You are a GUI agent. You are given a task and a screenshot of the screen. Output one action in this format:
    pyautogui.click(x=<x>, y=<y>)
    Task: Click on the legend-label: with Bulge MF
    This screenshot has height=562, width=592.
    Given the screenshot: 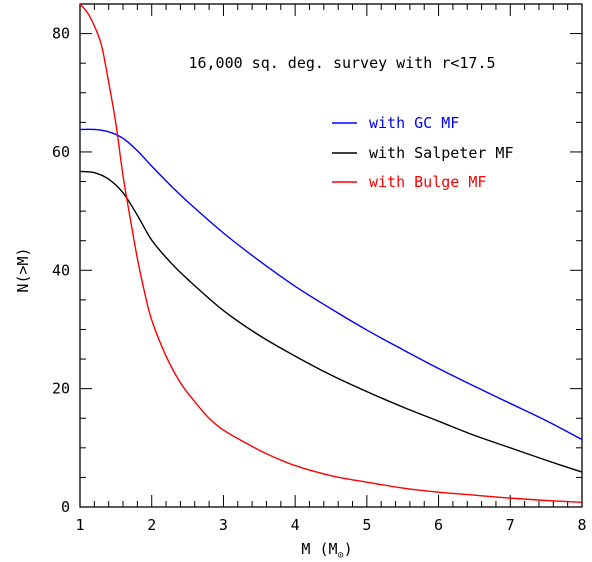 What is the action you would take?
    pyautogui.click(x=427, y=182)
    